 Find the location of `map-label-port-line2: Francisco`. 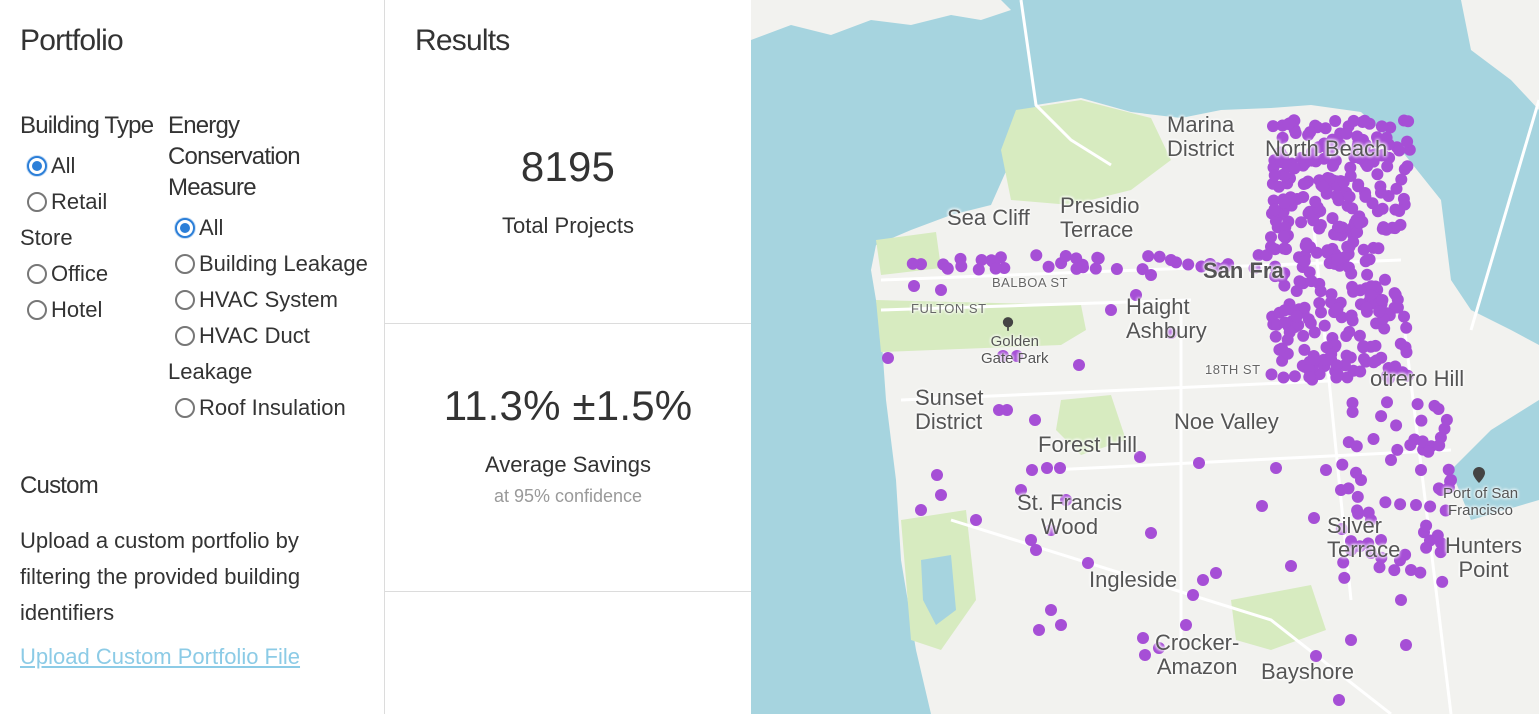

map-label-port-line2: Francisco is located at coordinates (1481, 510).